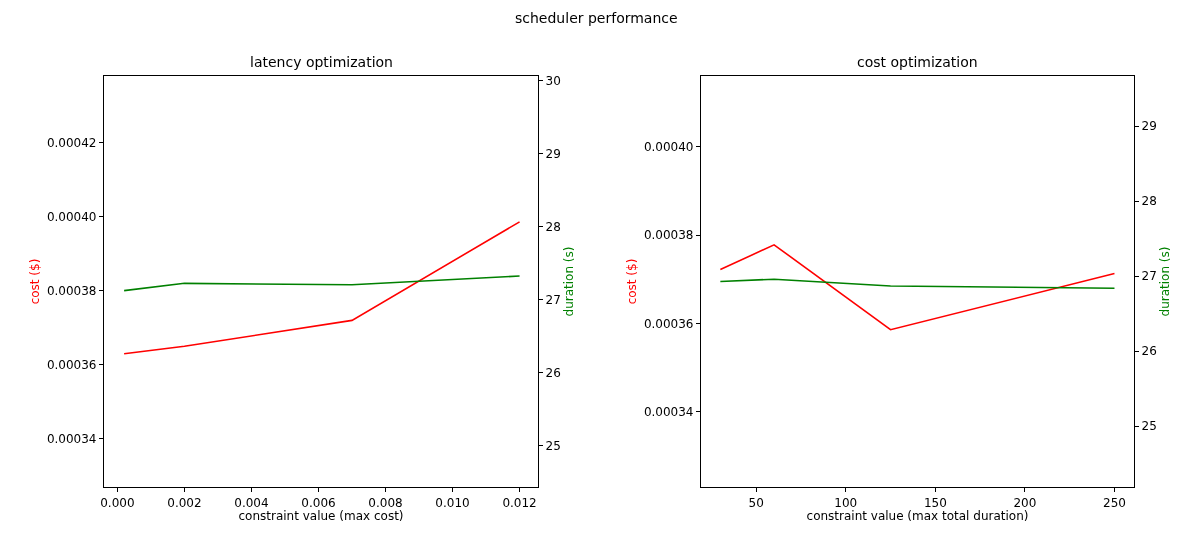 The image size is (1192, 536). Describe the element at coordinates (184, 502) in the screenshot. I see `x-tick-label: 0.002` at that location.